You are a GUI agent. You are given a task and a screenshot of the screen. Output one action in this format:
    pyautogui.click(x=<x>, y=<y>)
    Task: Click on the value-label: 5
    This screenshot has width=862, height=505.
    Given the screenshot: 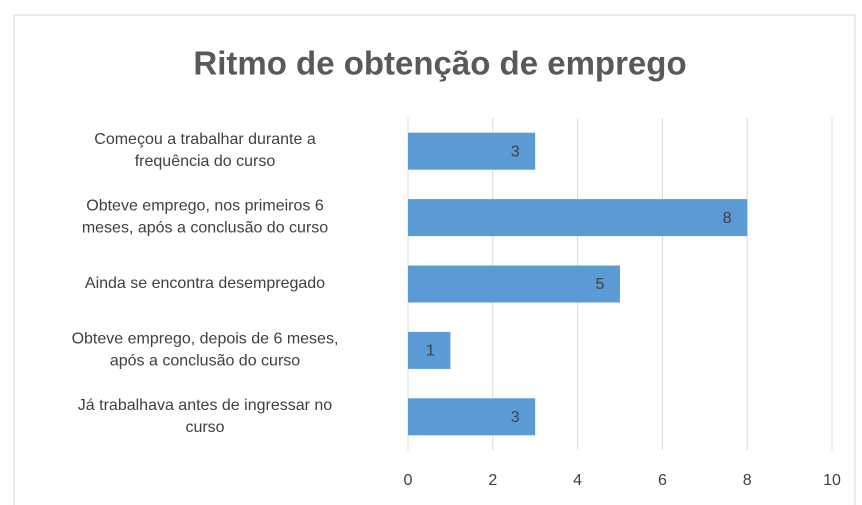 What is the action you would take?
    pyautogui.click(x=600, y=284)
    